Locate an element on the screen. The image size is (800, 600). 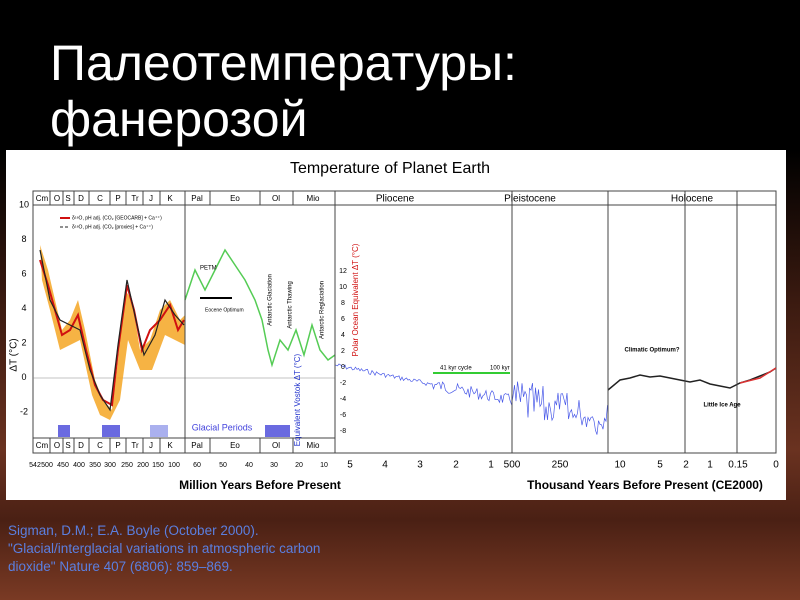
y2-tick-label: 6 is located at coordinates (343, 319).